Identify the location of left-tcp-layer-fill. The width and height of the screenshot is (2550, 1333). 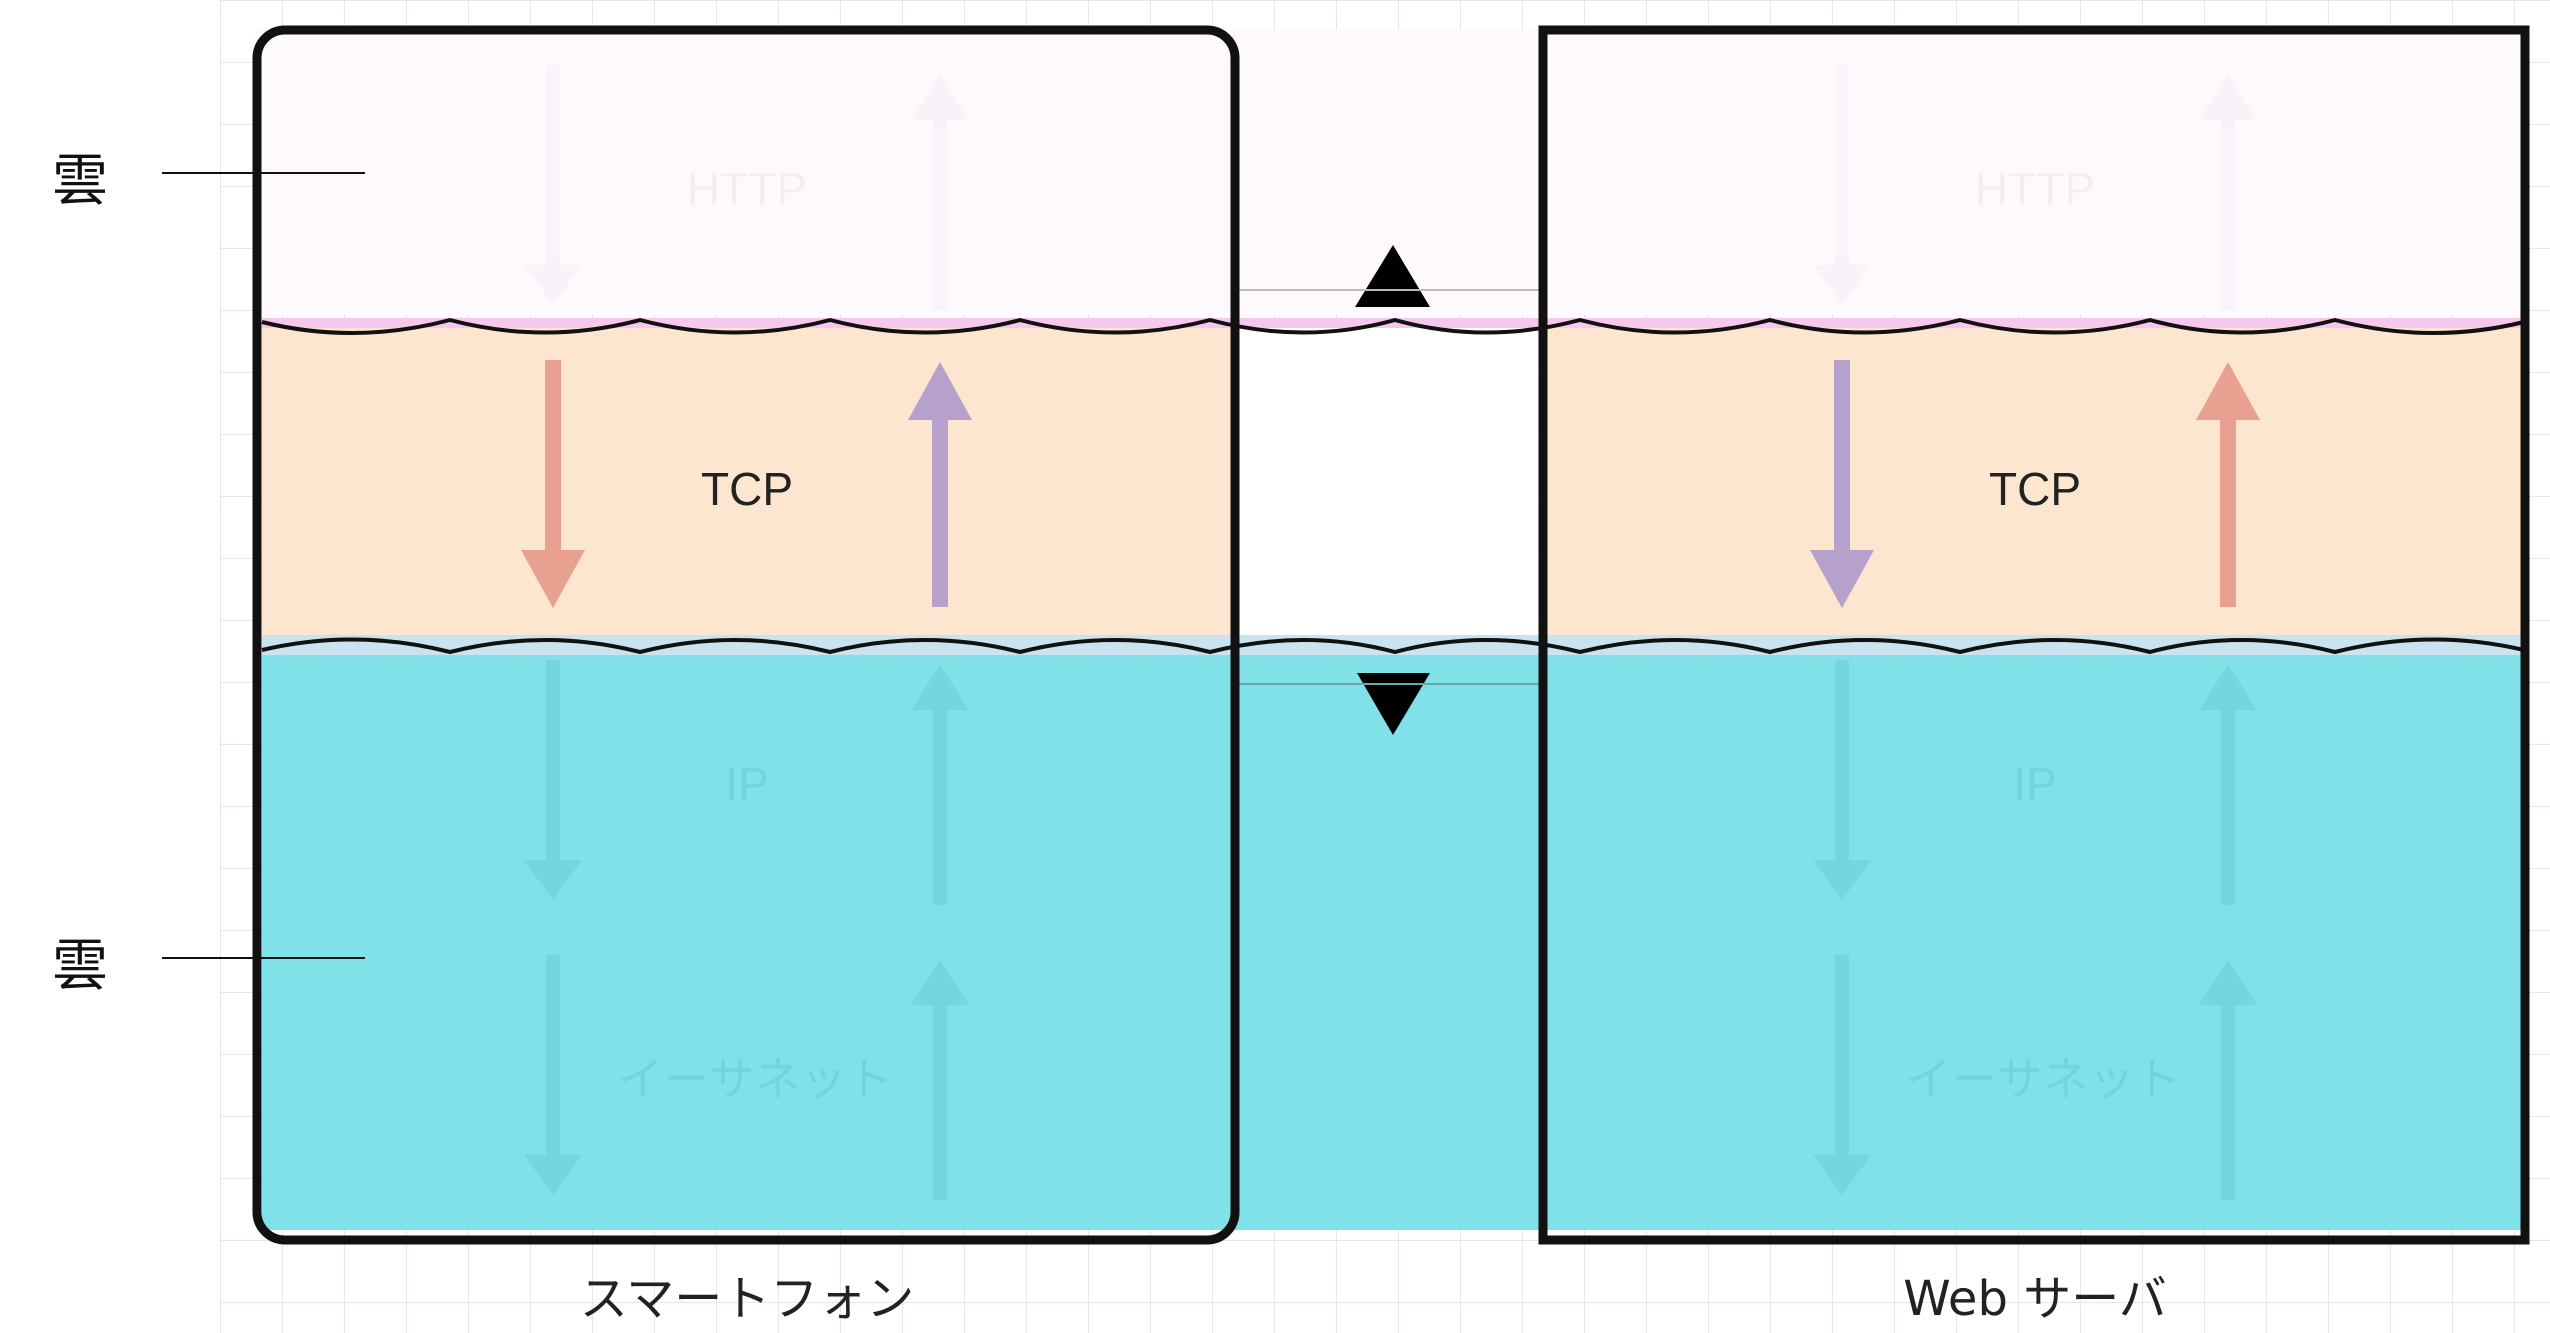
(747, 482).